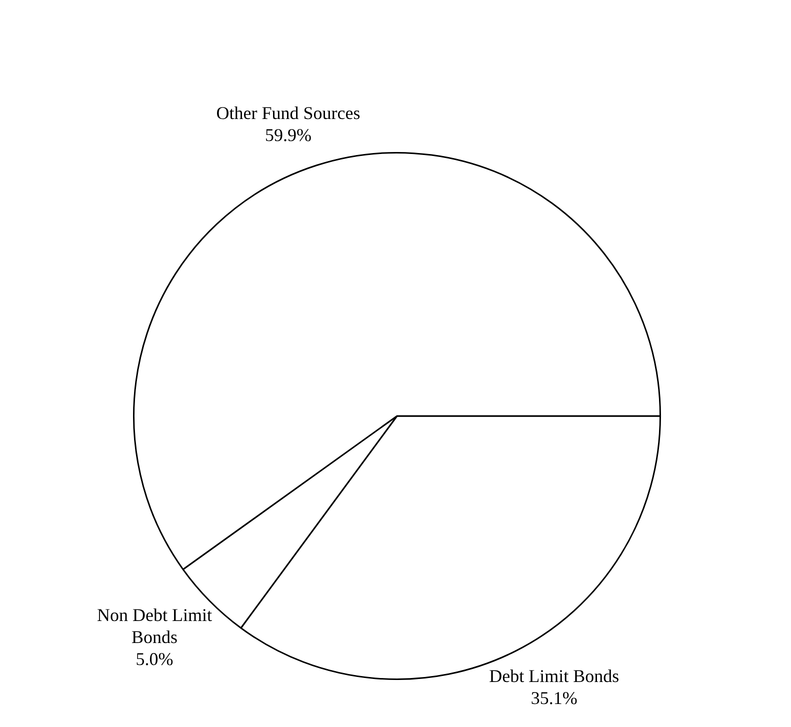 The image size is (791, 727). Describe the element at coordinates (554, 698) in the screenshot. I see `data-label: 35.1%` at that location.